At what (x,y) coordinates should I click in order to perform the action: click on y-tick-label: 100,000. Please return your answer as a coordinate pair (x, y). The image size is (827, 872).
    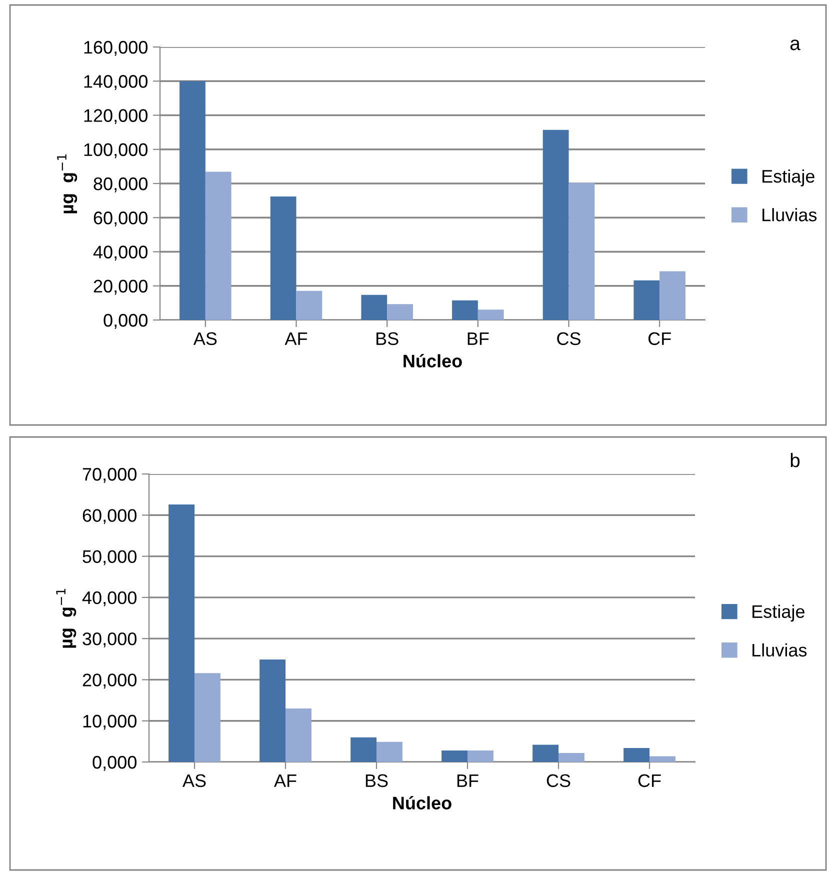
    Looking at the image, I should click on (116, 150).